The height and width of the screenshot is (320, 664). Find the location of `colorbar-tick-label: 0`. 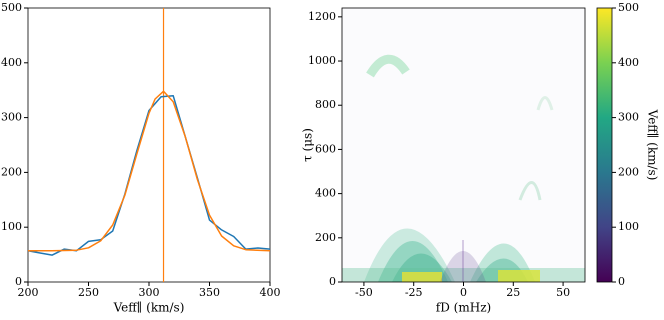

colorbar-tick-label: 0 is located at coordinates (621, 281).